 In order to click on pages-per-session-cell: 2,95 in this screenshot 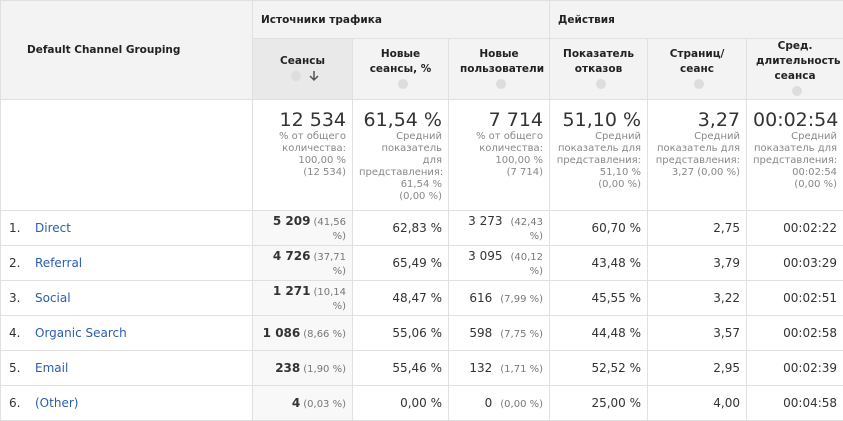, I will do `click(697, 368)`.